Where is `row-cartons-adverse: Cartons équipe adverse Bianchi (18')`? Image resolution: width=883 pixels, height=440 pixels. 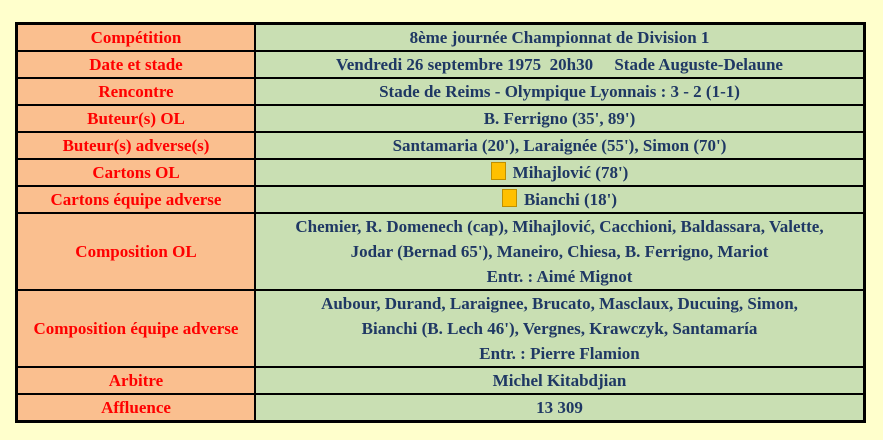 row-cartons-adverse: Cartons équipe adverse Bianchi (18') is located at coordinates (440, 199).